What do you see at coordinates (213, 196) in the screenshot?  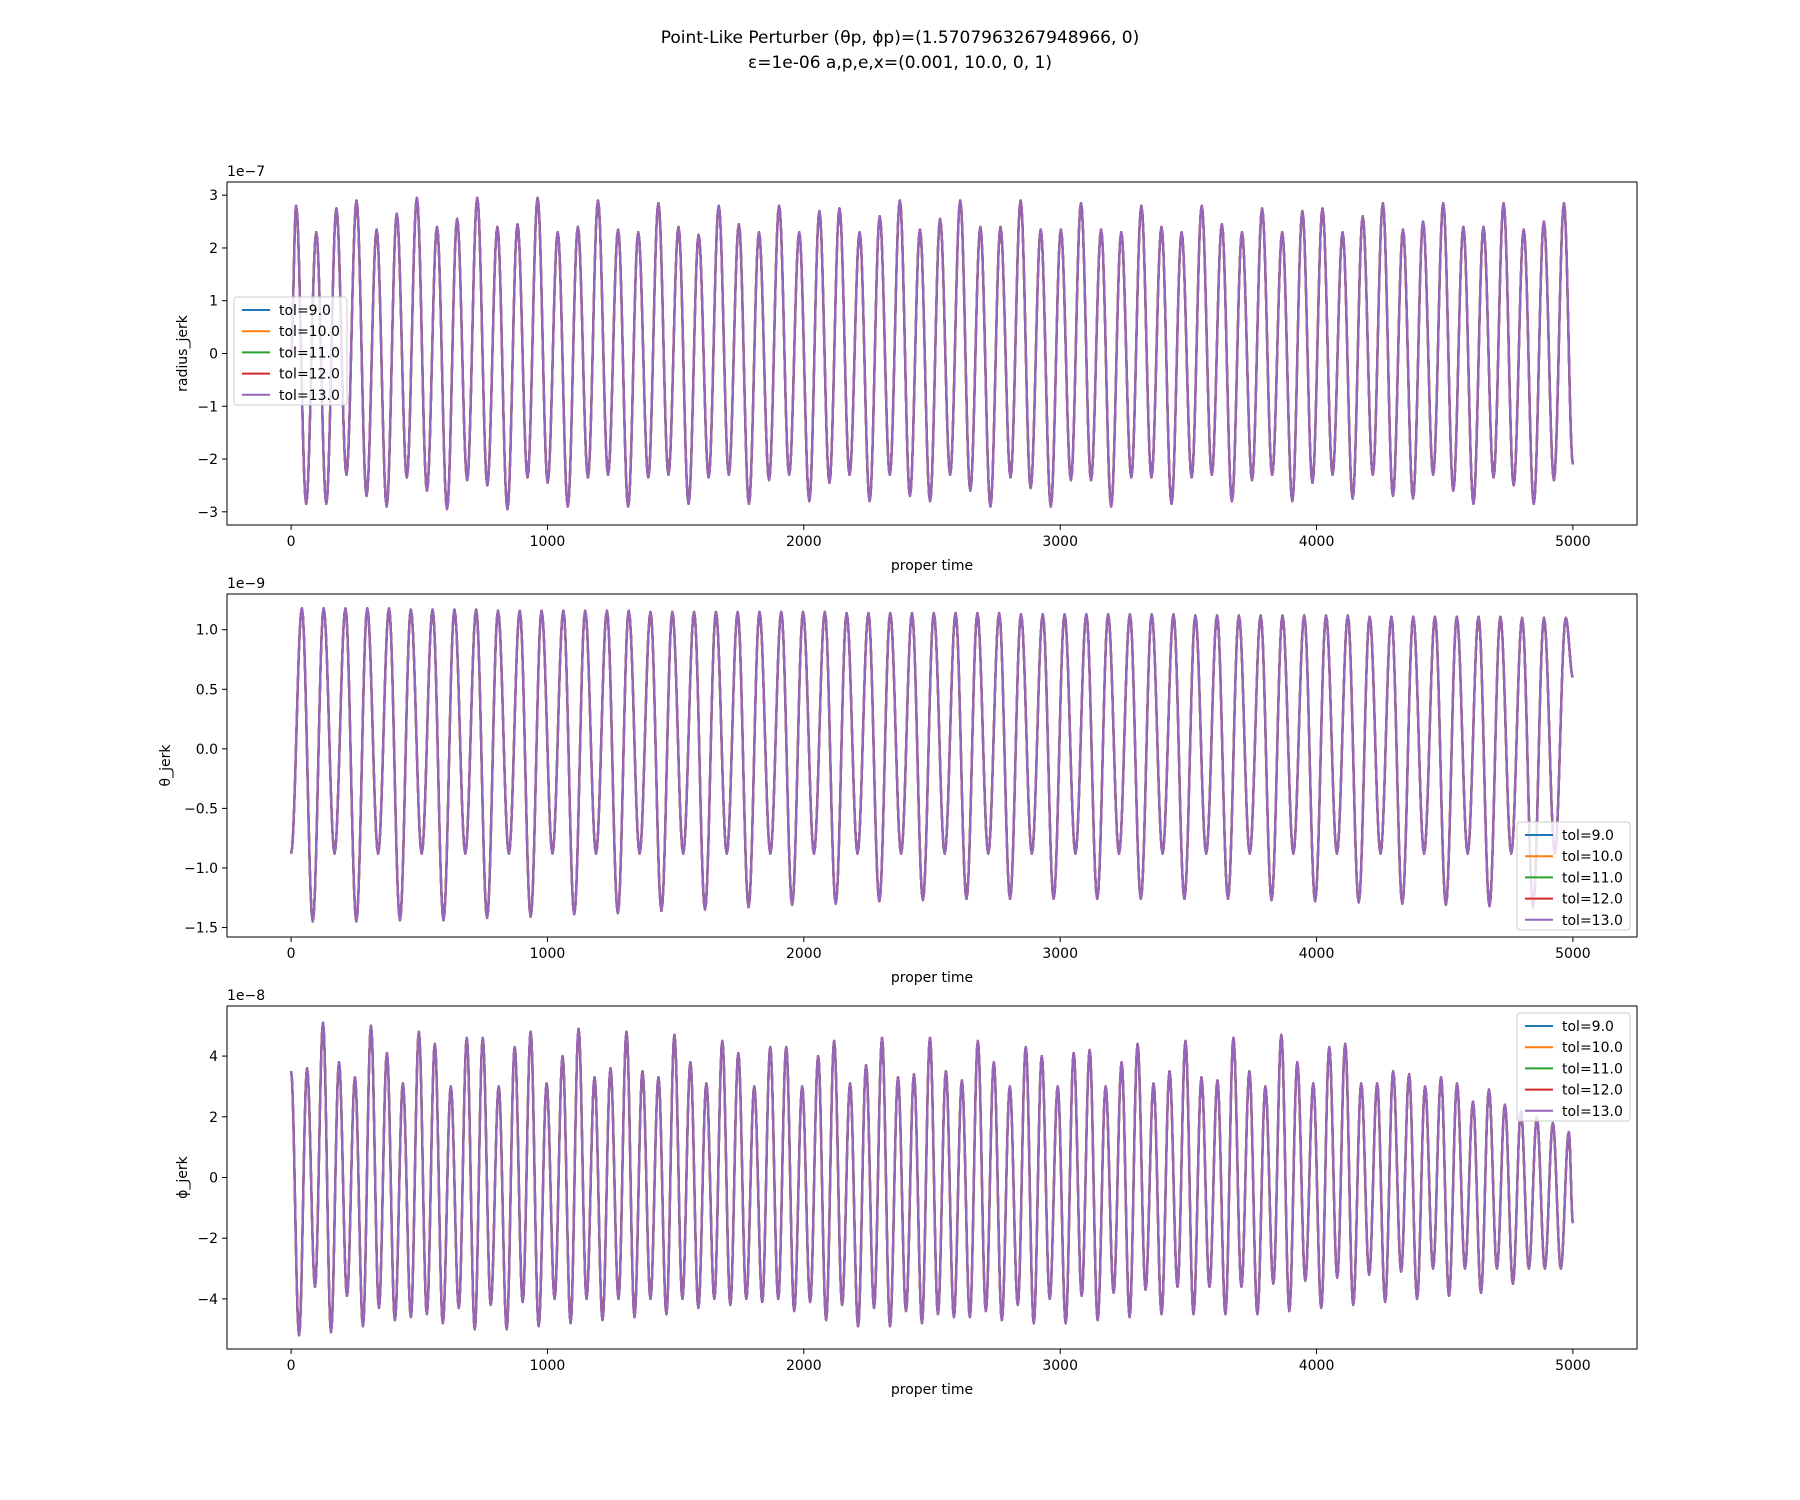 I see `y-tick-label: 3` at bounding box center [213, 196].